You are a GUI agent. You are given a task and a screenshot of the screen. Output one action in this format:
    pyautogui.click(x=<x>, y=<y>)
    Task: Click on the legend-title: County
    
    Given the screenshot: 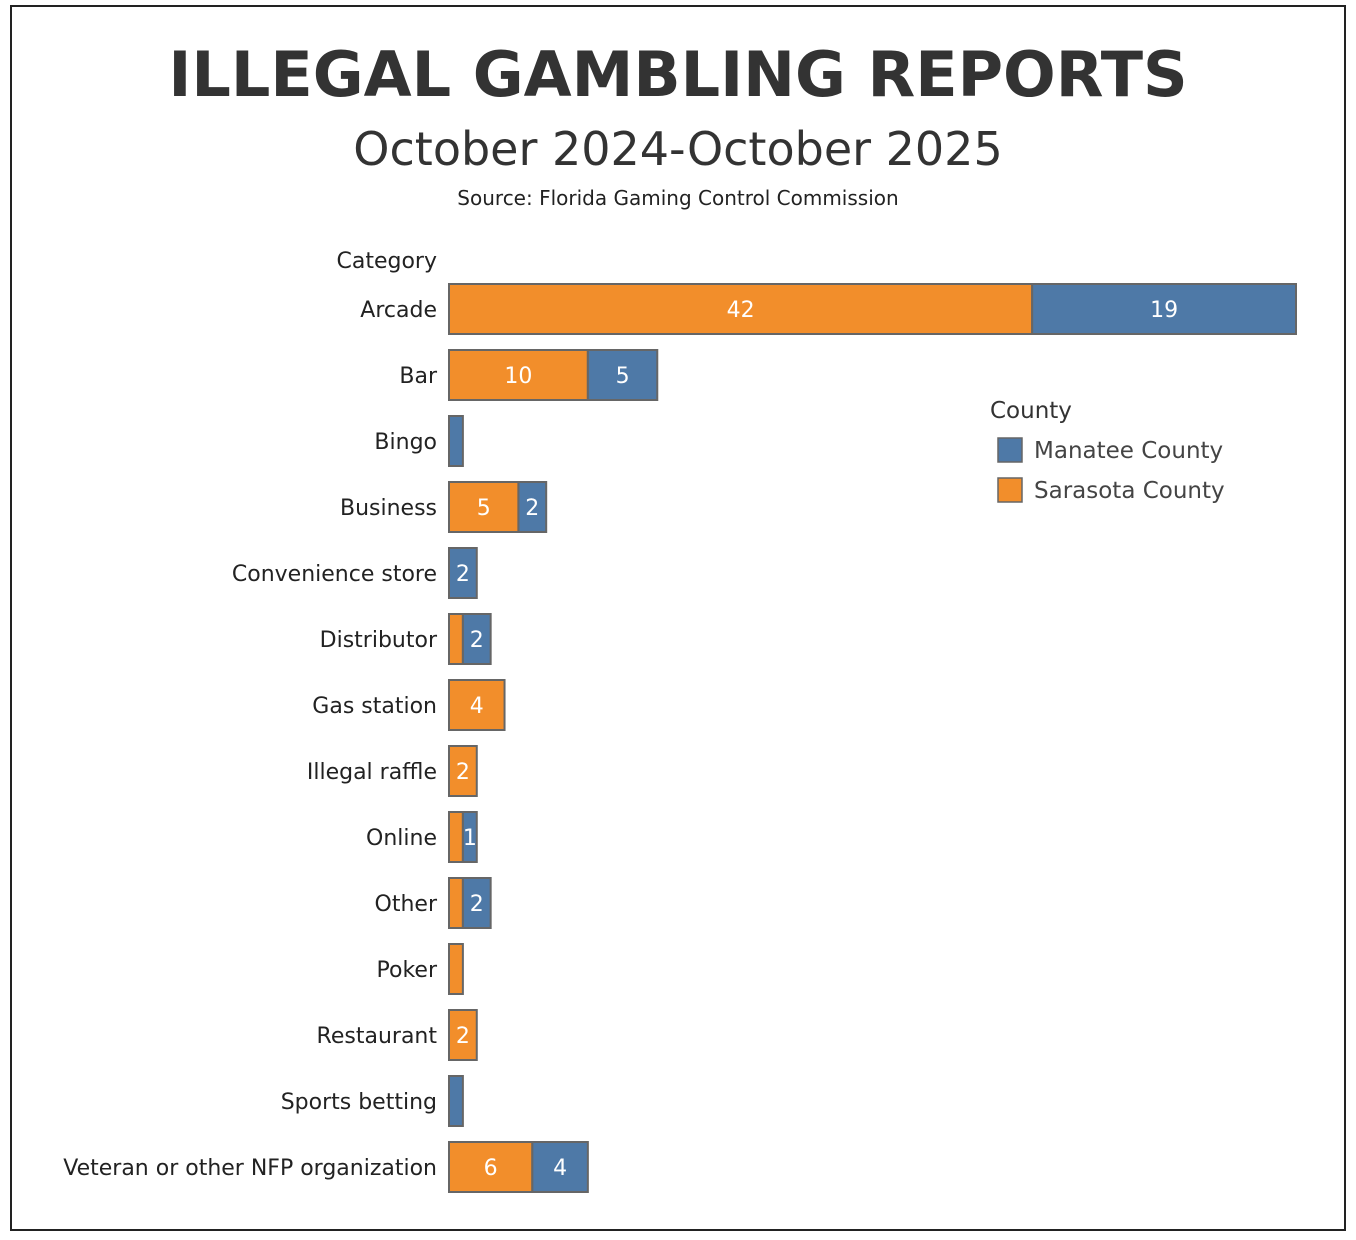 What is the action you would take?
    pyautogui.click(x=1031, y=411)
    